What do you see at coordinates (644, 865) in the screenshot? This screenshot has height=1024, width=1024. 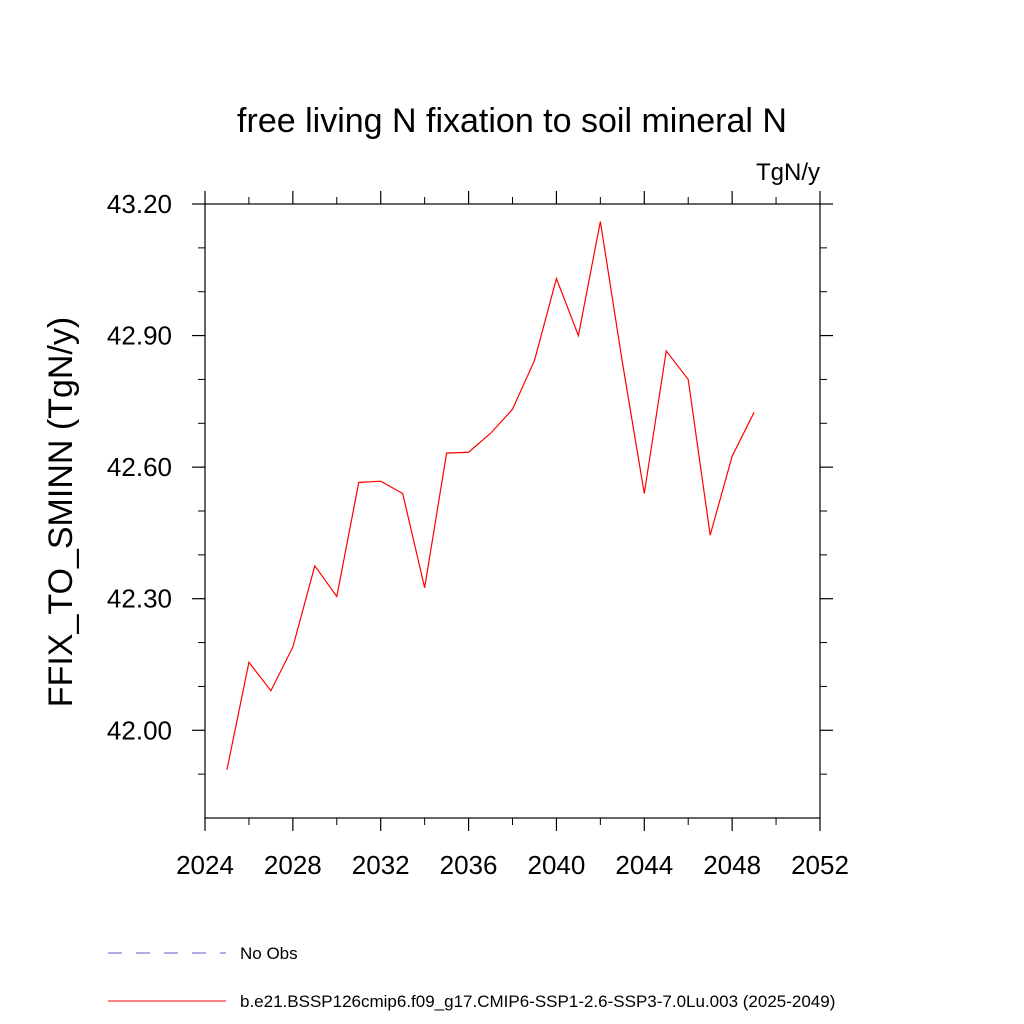 I see `x-tick-label: 2044` at bounding box center [644, 865].